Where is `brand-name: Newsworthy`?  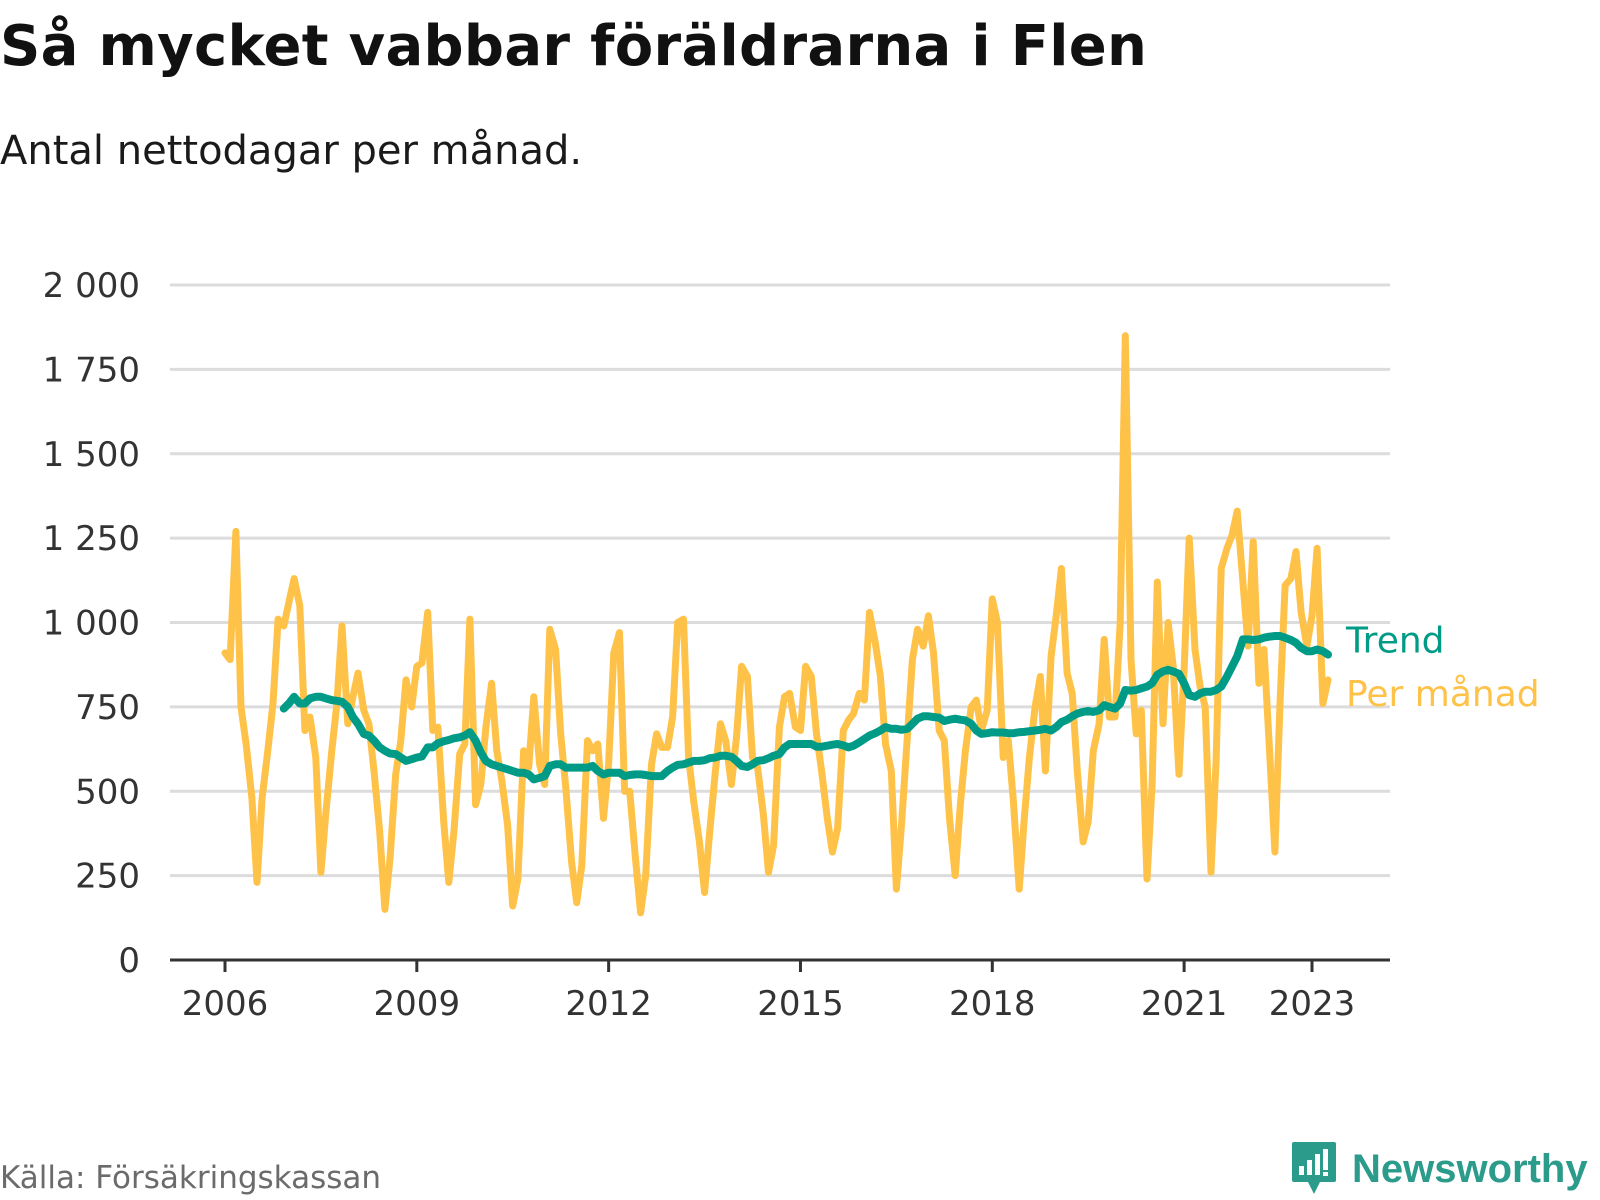 brand-name: Newsworthy is located at coordinates (1470, 1168).